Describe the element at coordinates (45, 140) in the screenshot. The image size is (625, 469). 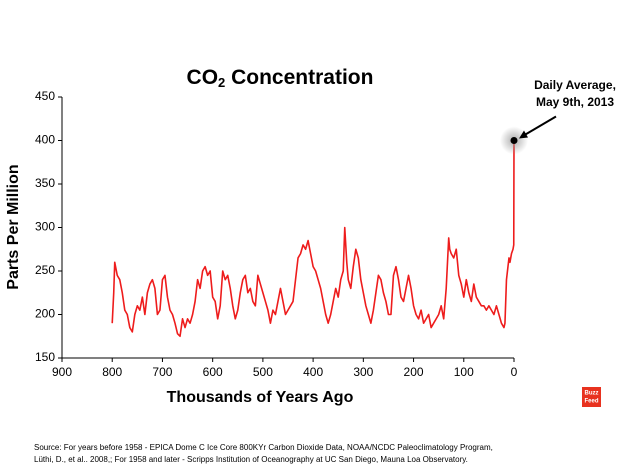
I see `y-tick-label: 400` at that location.